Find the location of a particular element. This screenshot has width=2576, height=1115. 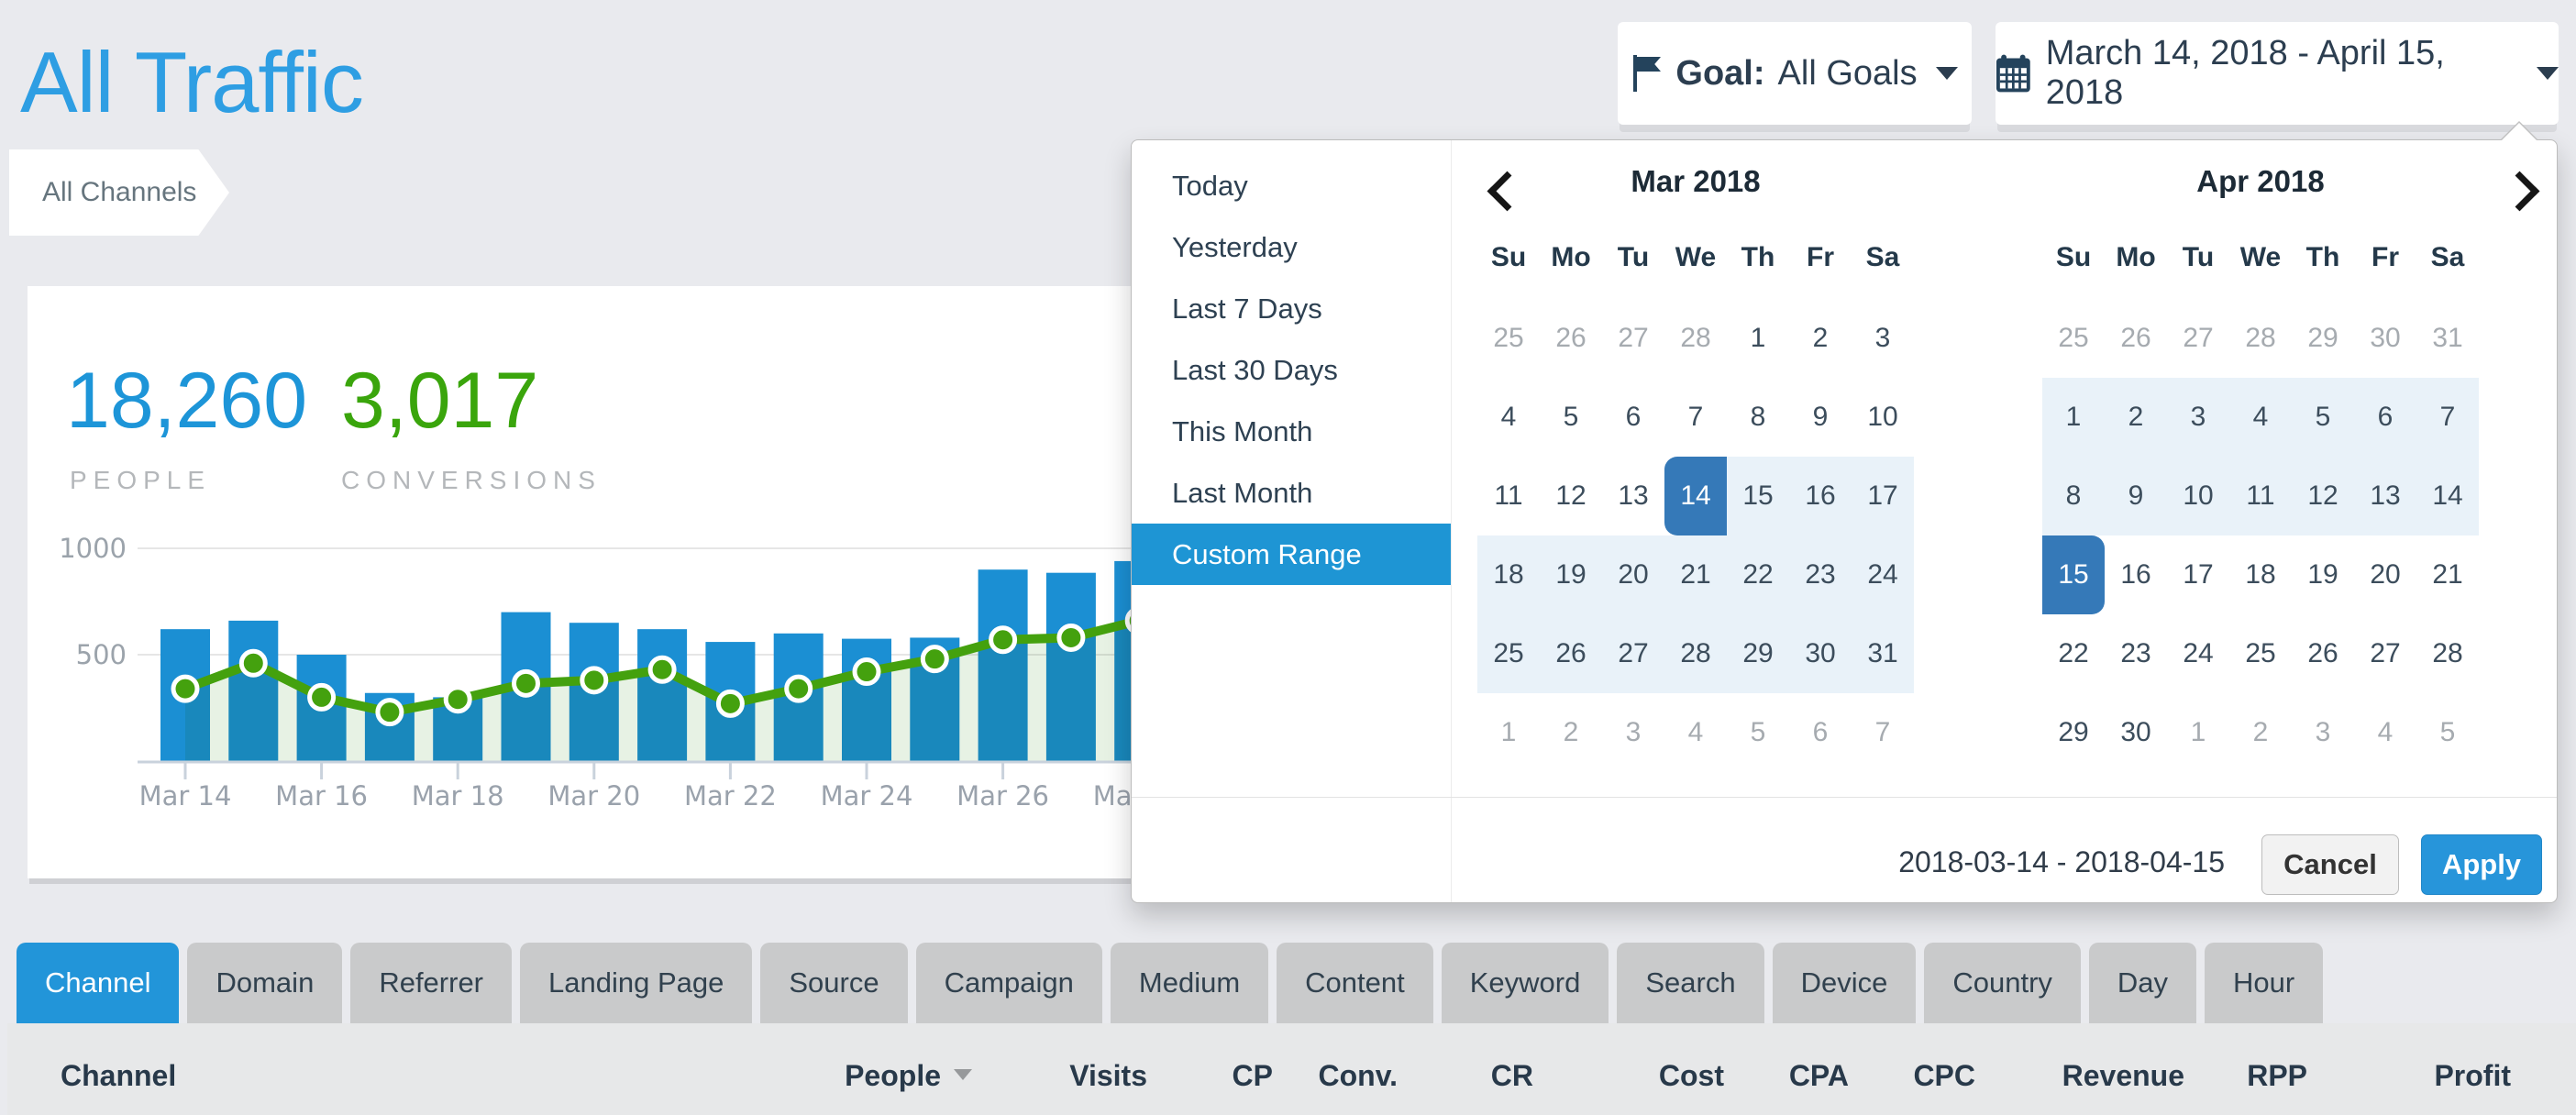

tab-source: Source is located at coordinates (834, 983).